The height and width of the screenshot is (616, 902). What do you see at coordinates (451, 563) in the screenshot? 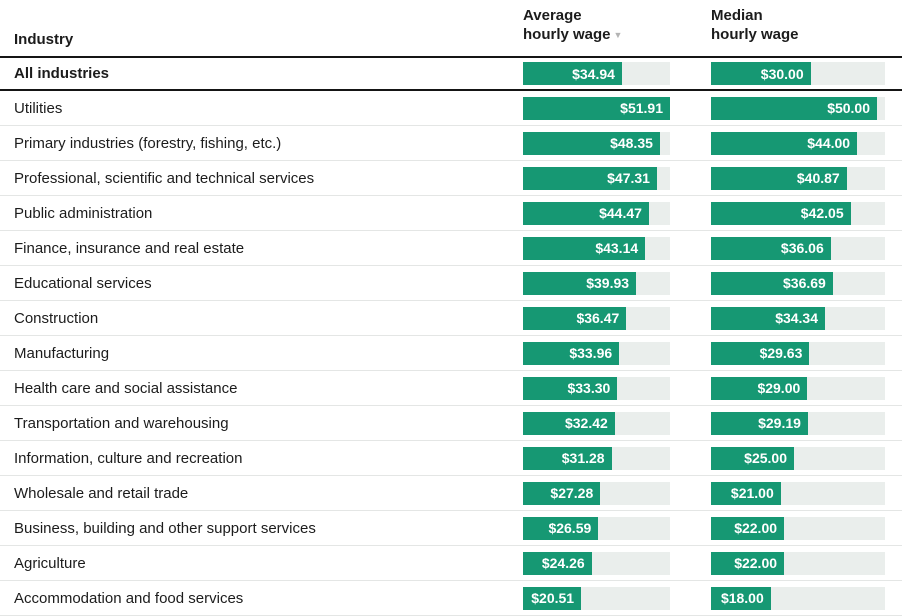
I see `table-row: Agriculture $24.26 $22.00` at bounding box center [451, 563].